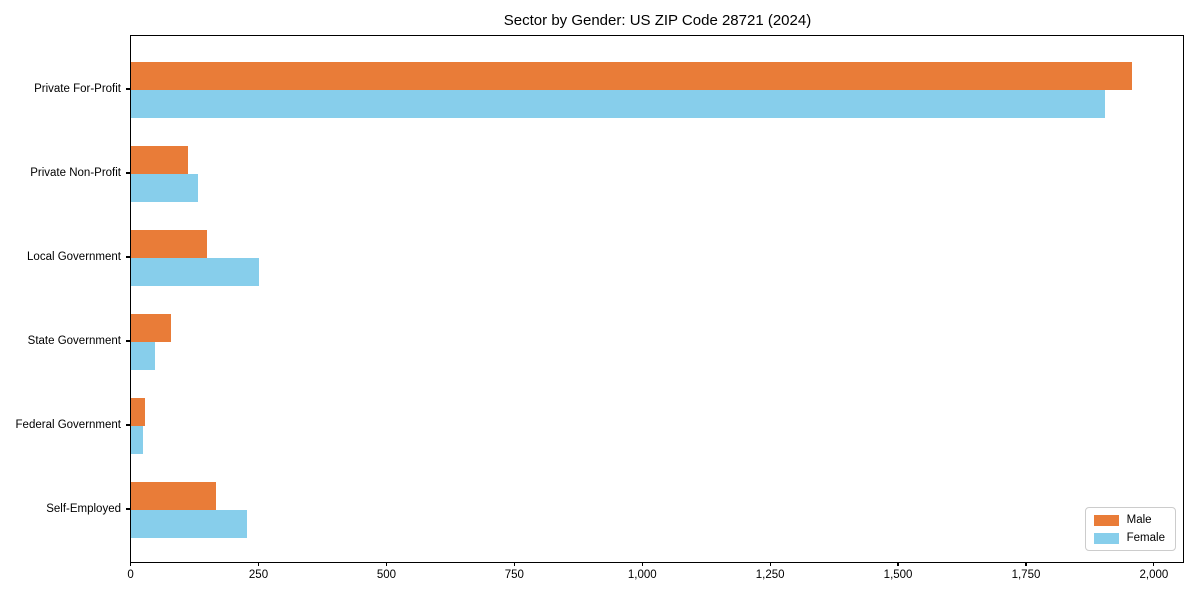 The height and width of the screenshot is (600, 1200). Describe the element at coordinates (770, 575) in the screenshot. I see `xtick-label-1250: 1,250` at that location.